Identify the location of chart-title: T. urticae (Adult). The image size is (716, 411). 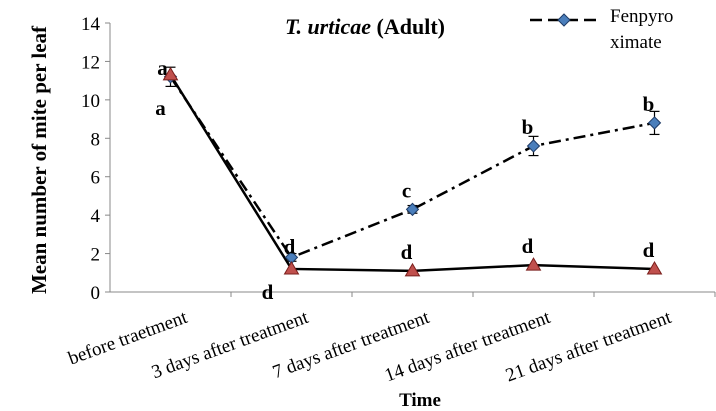
(365, 26).